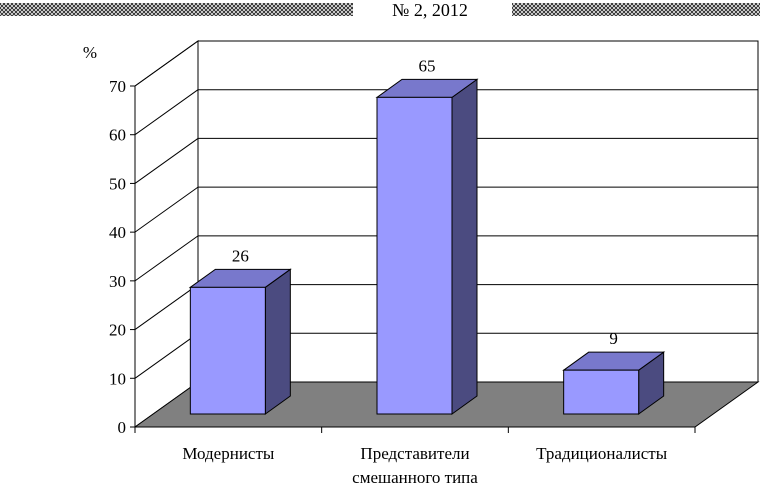  What do you see at coordinates (117, 281) in the screenshot?
I see `y-tick-label: 30` at bounding box center [117, 281].